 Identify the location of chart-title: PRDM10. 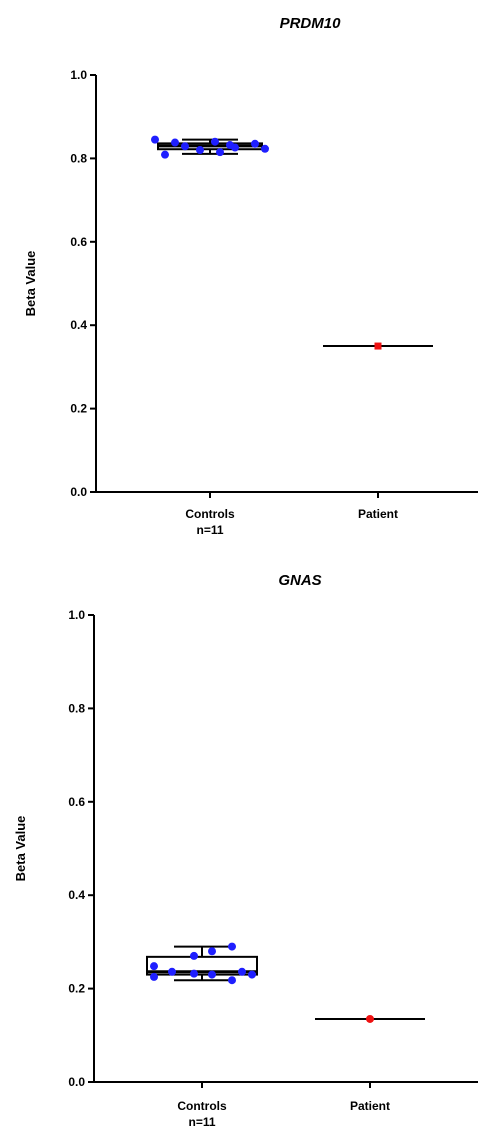
(311, 23).